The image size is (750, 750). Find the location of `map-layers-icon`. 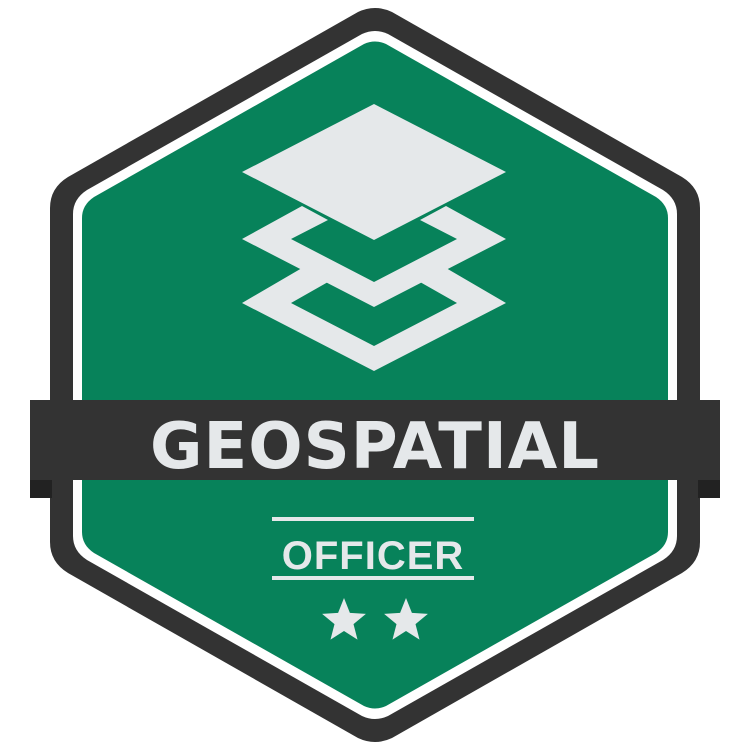

map-layers-icon is located at coordinates (374, 237).